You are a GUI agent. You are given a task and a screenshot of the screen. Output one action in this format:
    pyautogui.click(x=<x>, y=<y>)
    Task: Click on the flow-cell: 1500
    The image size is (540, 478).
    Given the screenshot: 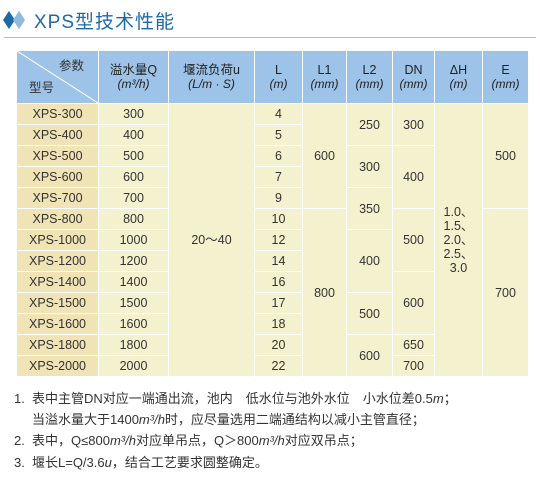 What is the action you would take?
    pyautogui.click(x=133, y=303)
    